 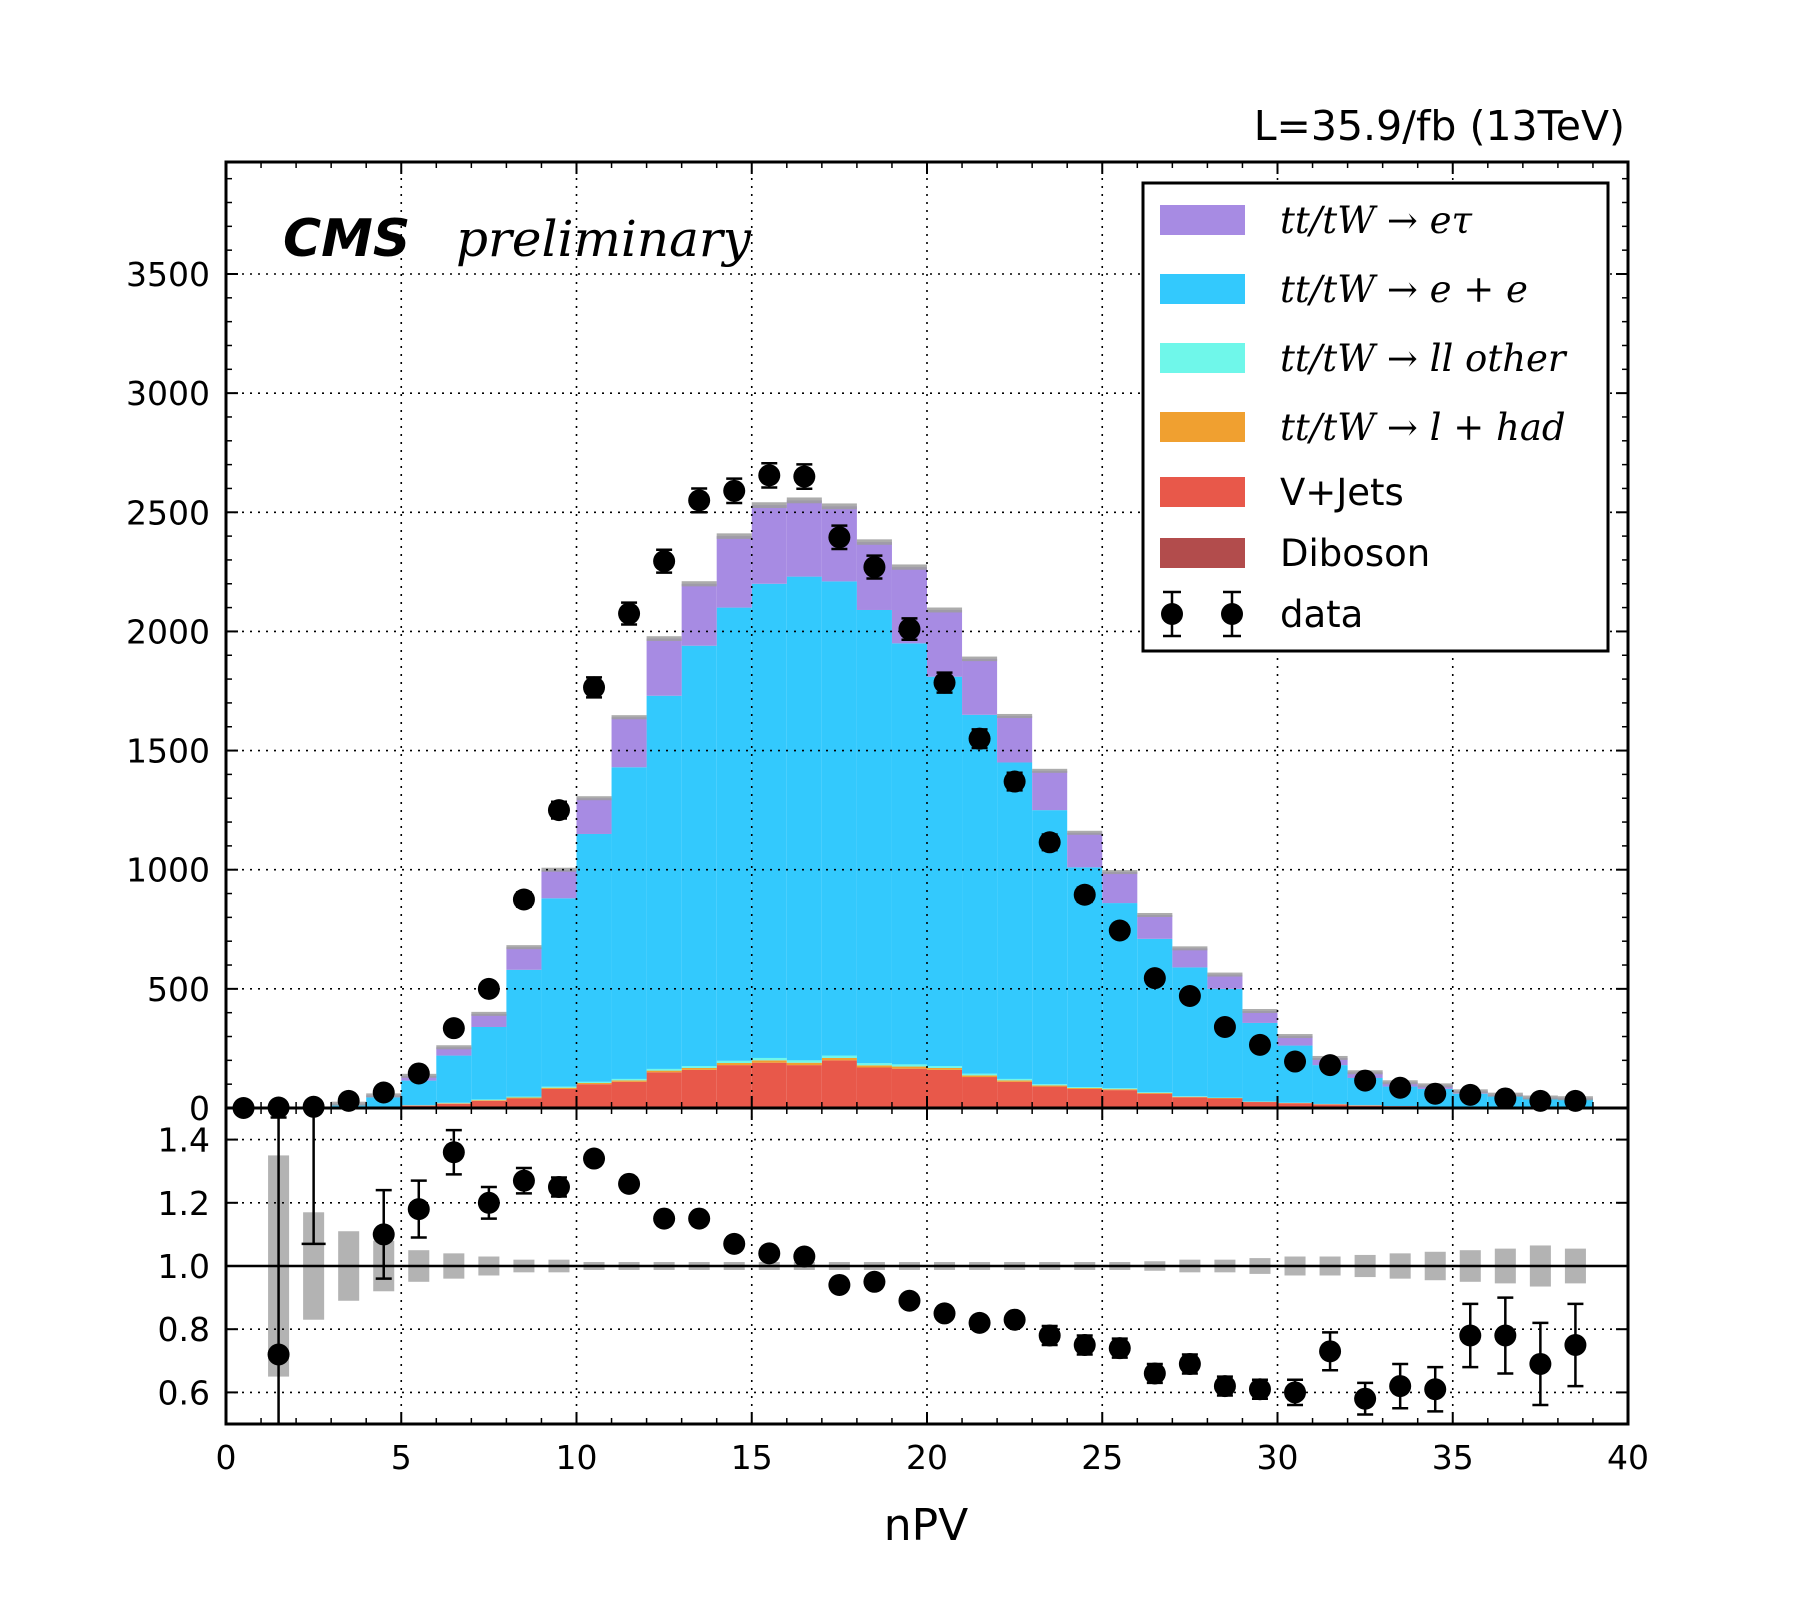 What do you see at coordinates (168, 274) in the screenshot?
I see `y-tick-label-7: 3500` at bounding box center [168, 274].